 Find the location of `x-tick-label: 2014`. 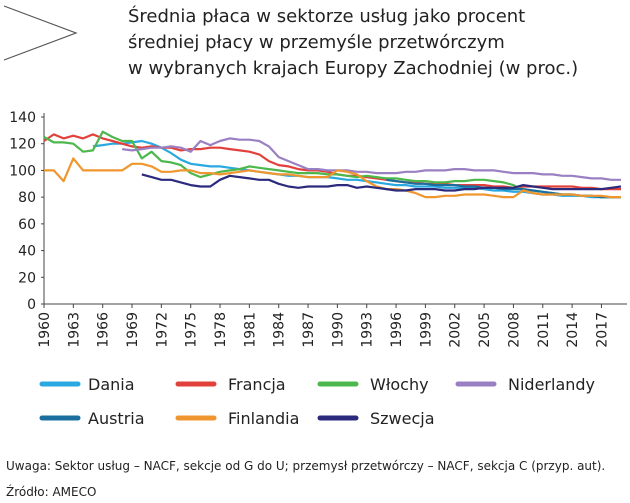

x-tick-label: 2014 is located at coordinates (573, 330).